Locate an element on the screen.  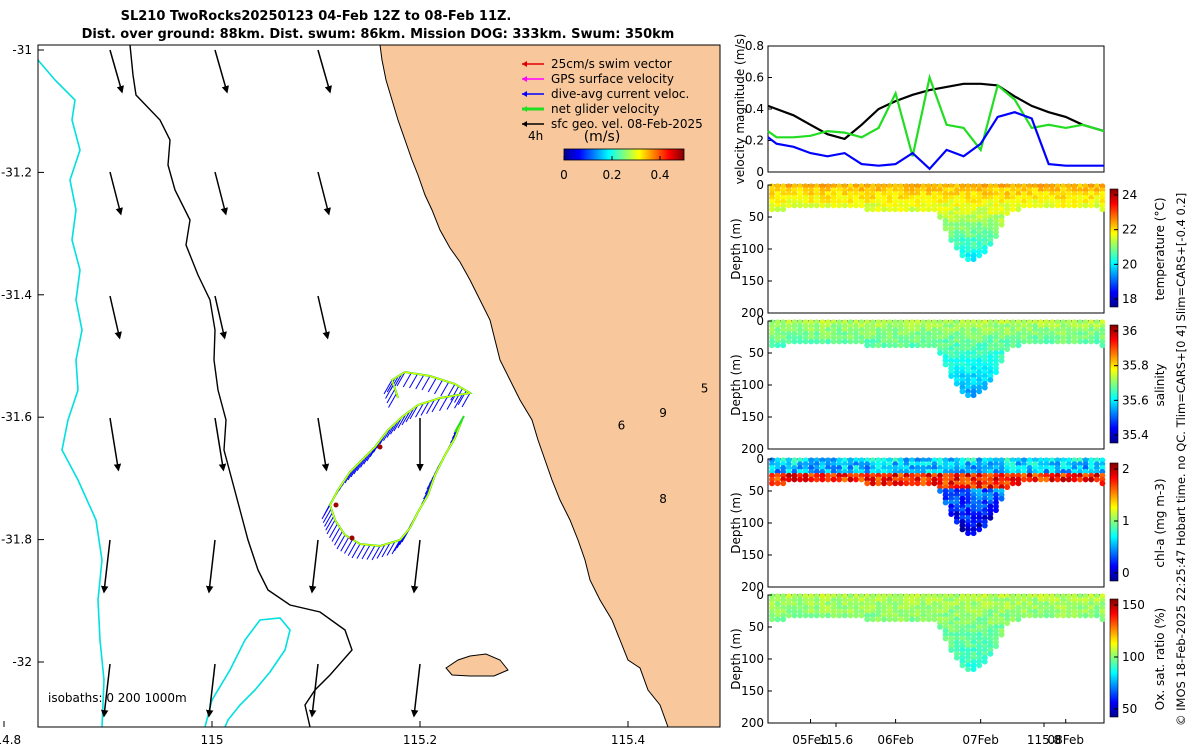
colorbar-tick: 20 is located at coordinates (1129, 264).